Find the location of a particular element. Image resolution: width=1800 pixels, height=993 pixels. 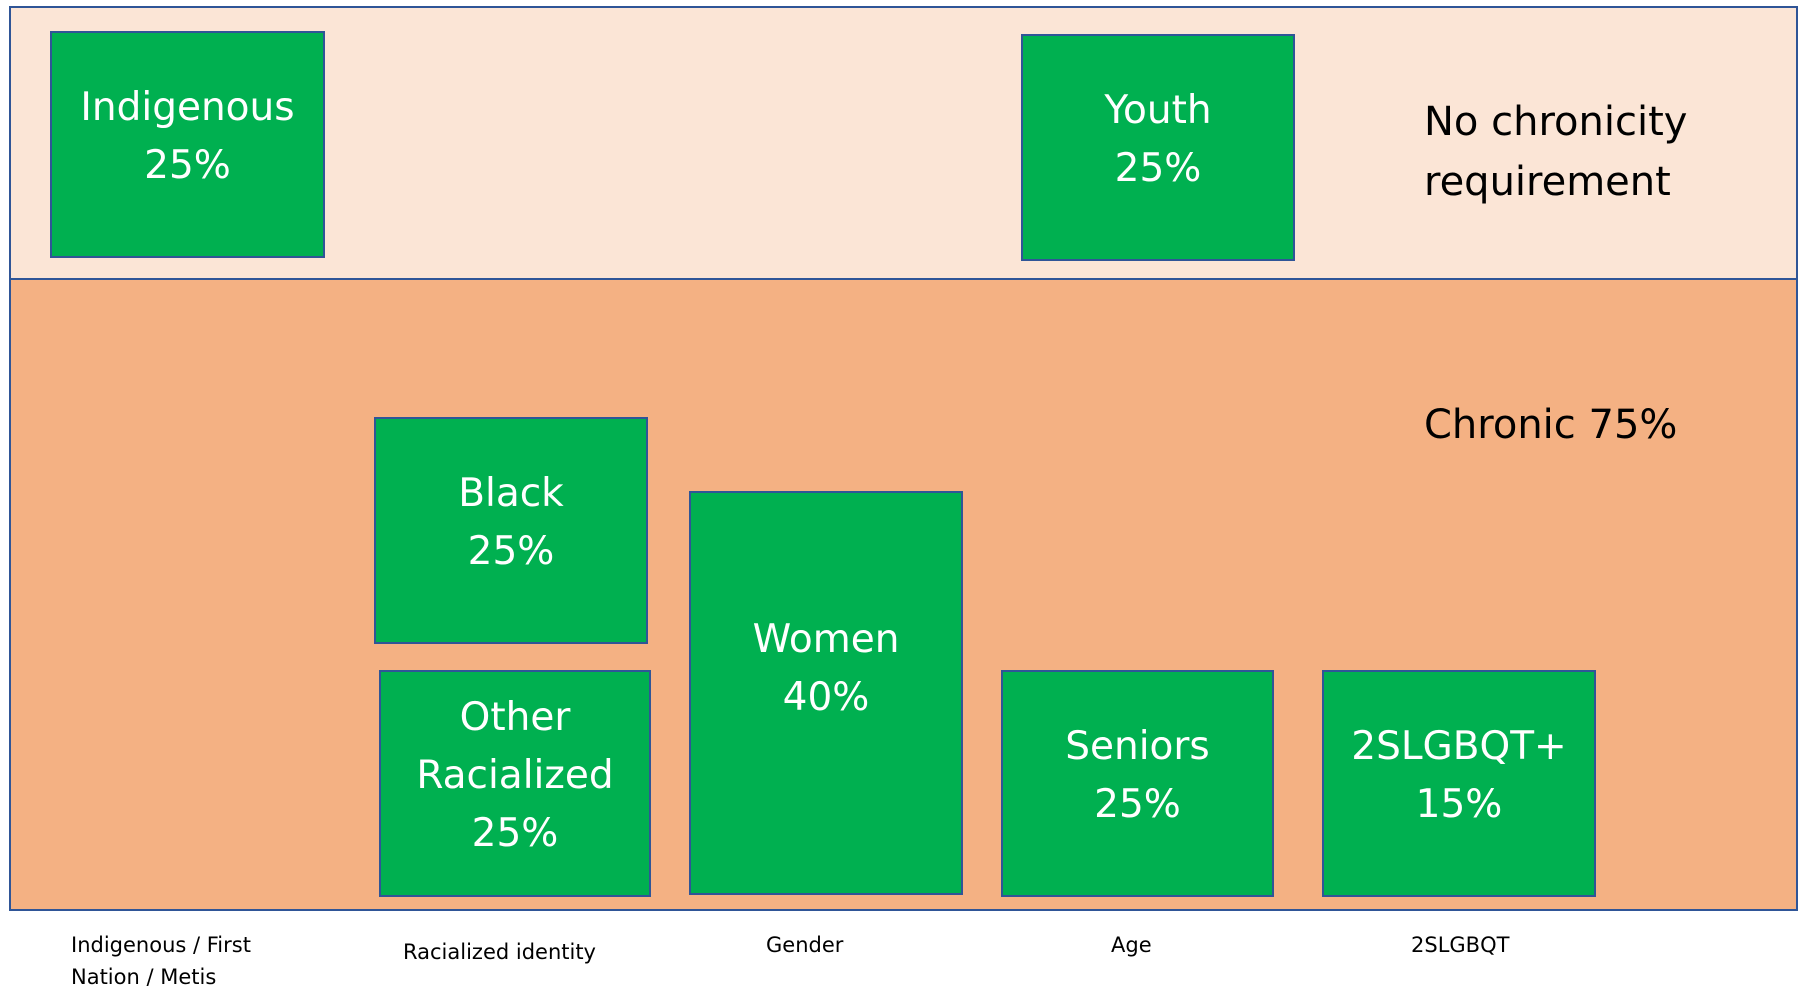

text: Gender is located at coordinates (805, 945).